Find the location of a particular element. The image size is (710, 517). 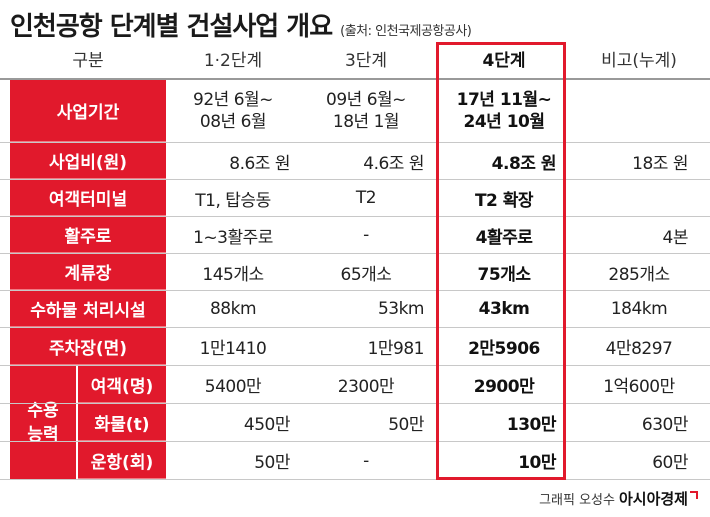

row-label: 여객(명) is located at coordinates (122, 384).